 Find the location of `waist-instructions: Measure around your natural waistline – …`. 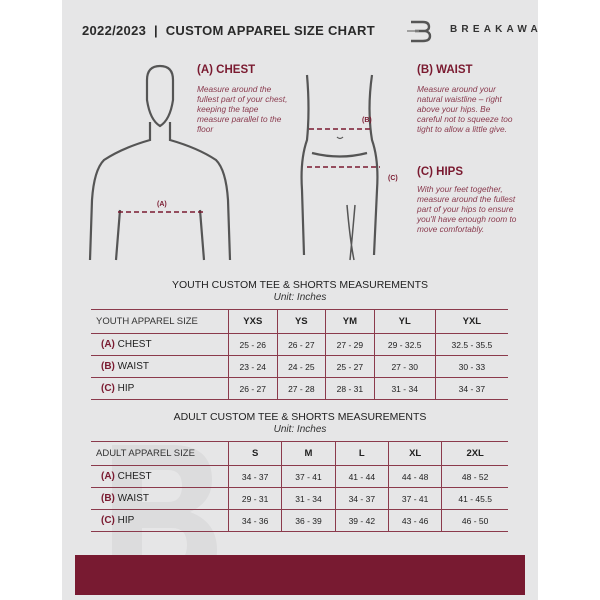

waist-instructions: Measure around your natural waistline – … is located at coordinates (465, 109).